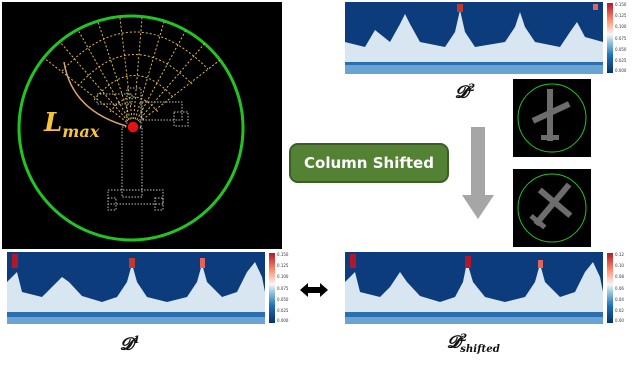 This screenshot has width=644, height=371. I want to click on thumbnail-shifted, so click(552, 208).